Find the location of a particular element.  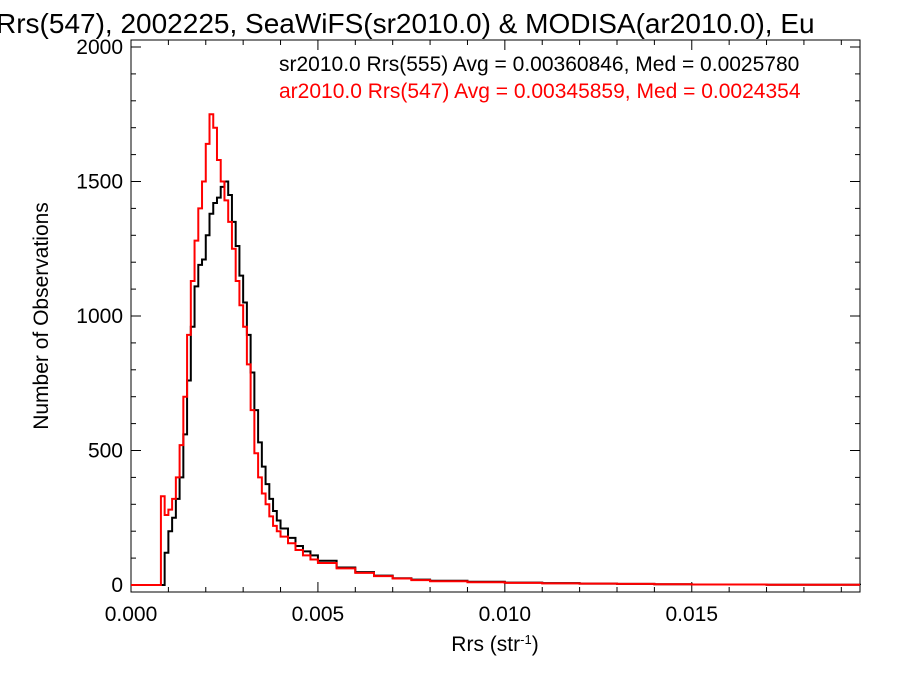

y-tick-label: 2000 is located at coordinates (99, 47).